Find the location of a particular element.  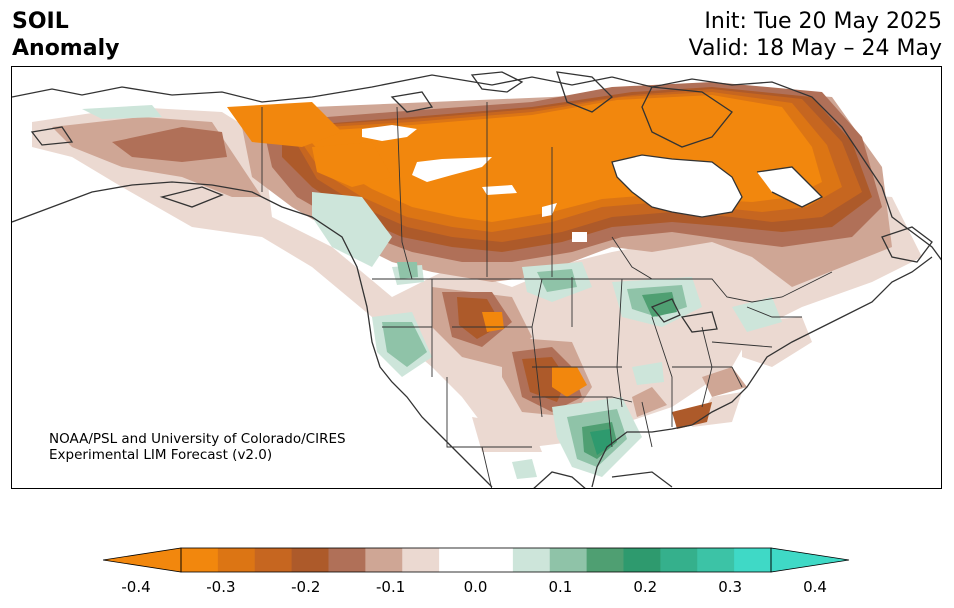

map-title: SOIL Anomaly is located at coordinates (65, 35).